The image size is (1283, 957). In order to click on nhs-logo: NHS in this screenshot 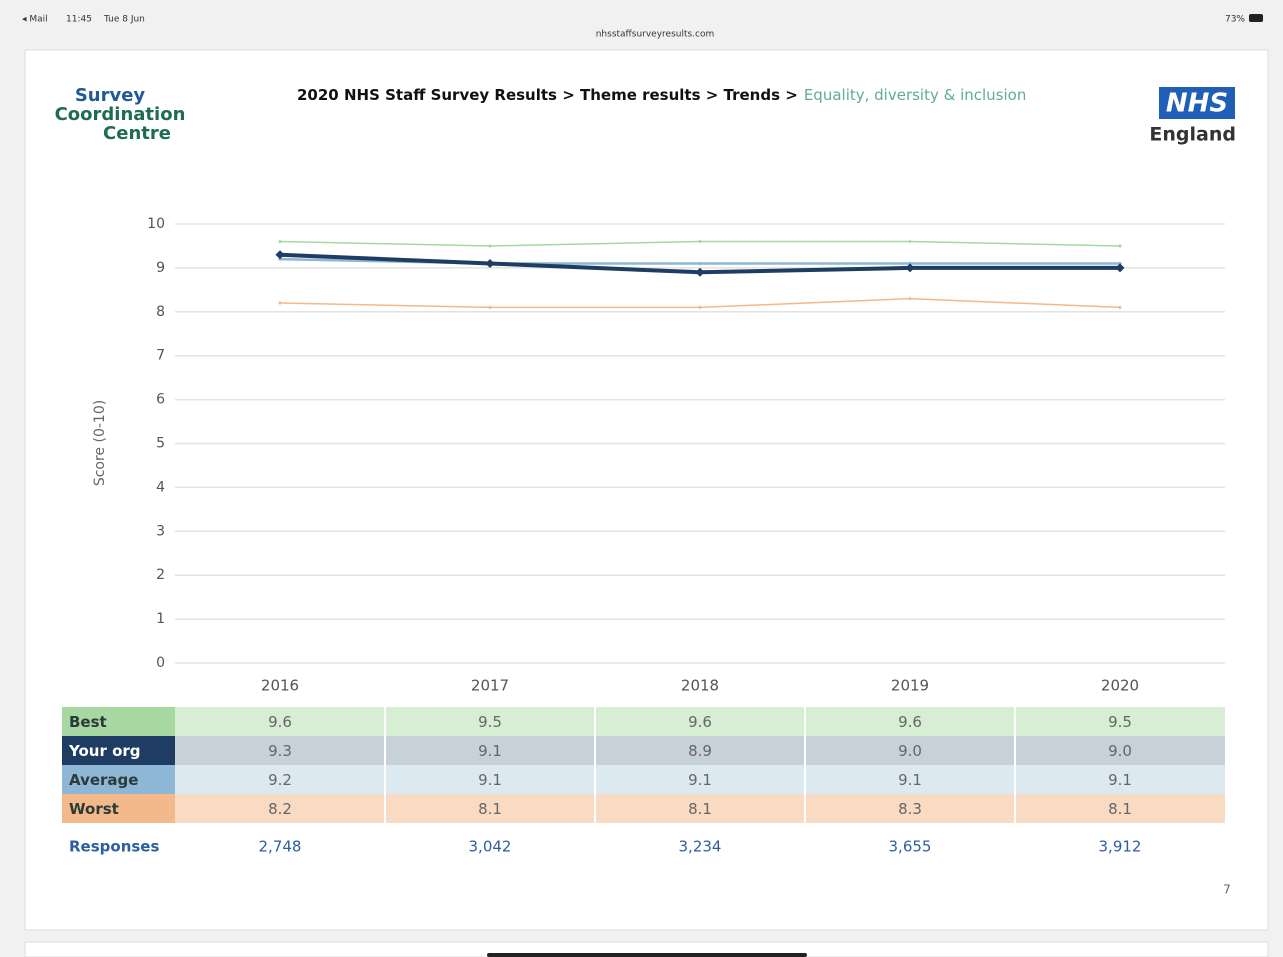, I will do `click(1197, 104)`.